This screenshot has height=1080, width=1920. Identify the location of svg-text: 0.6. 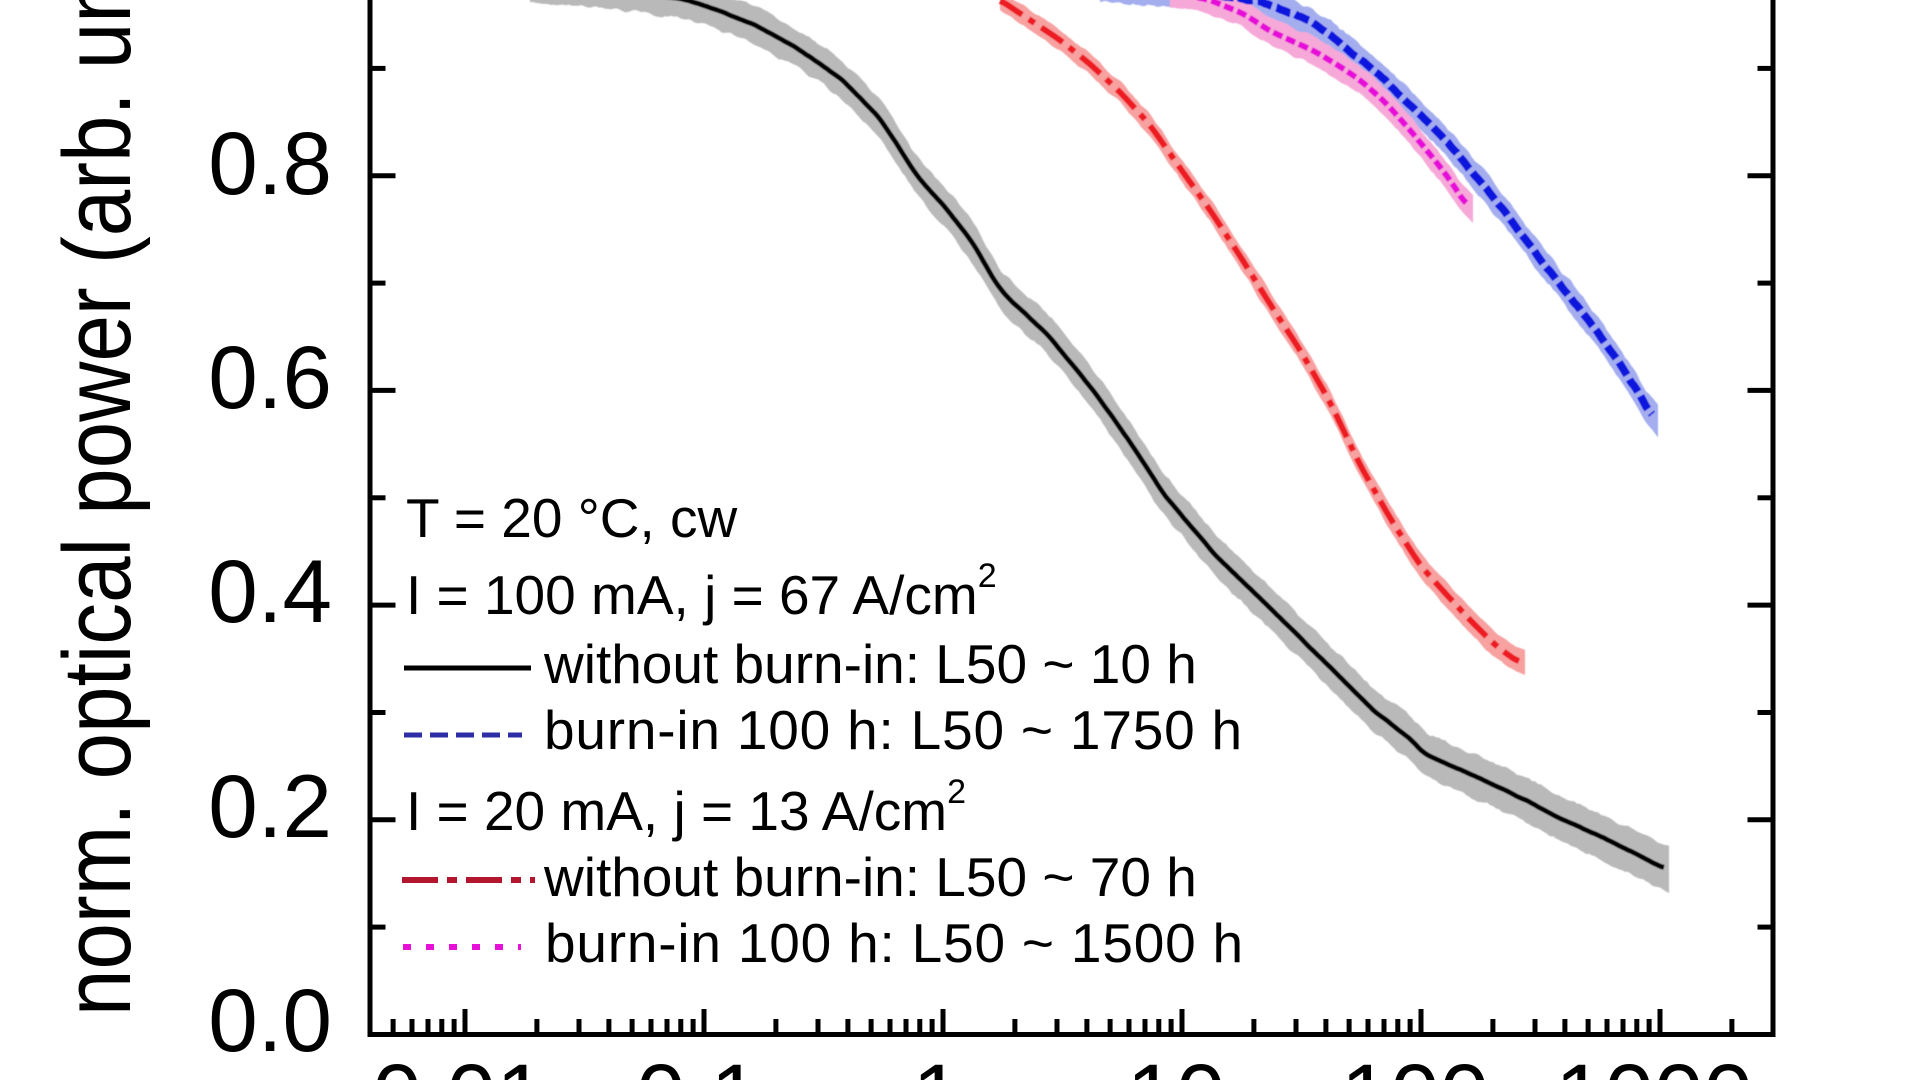
(270, 377).